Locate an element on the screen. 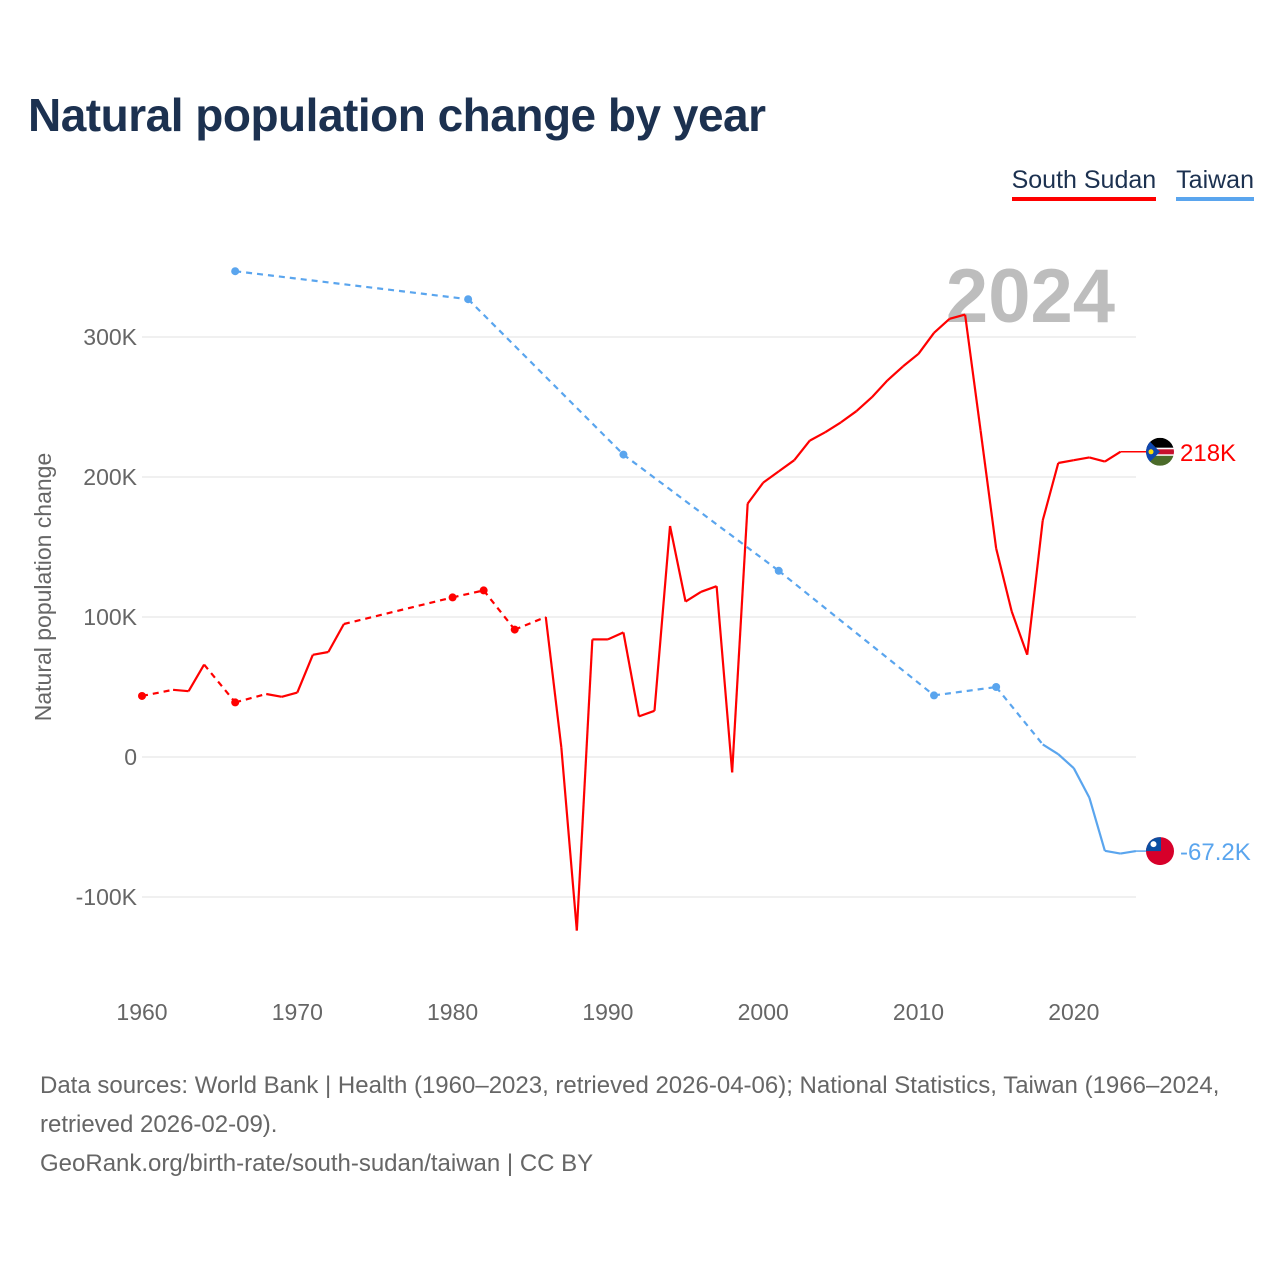 This screenshot has height=1280, width=1280. x-tick-label: 2000 is located at coordinates (763, 1012).